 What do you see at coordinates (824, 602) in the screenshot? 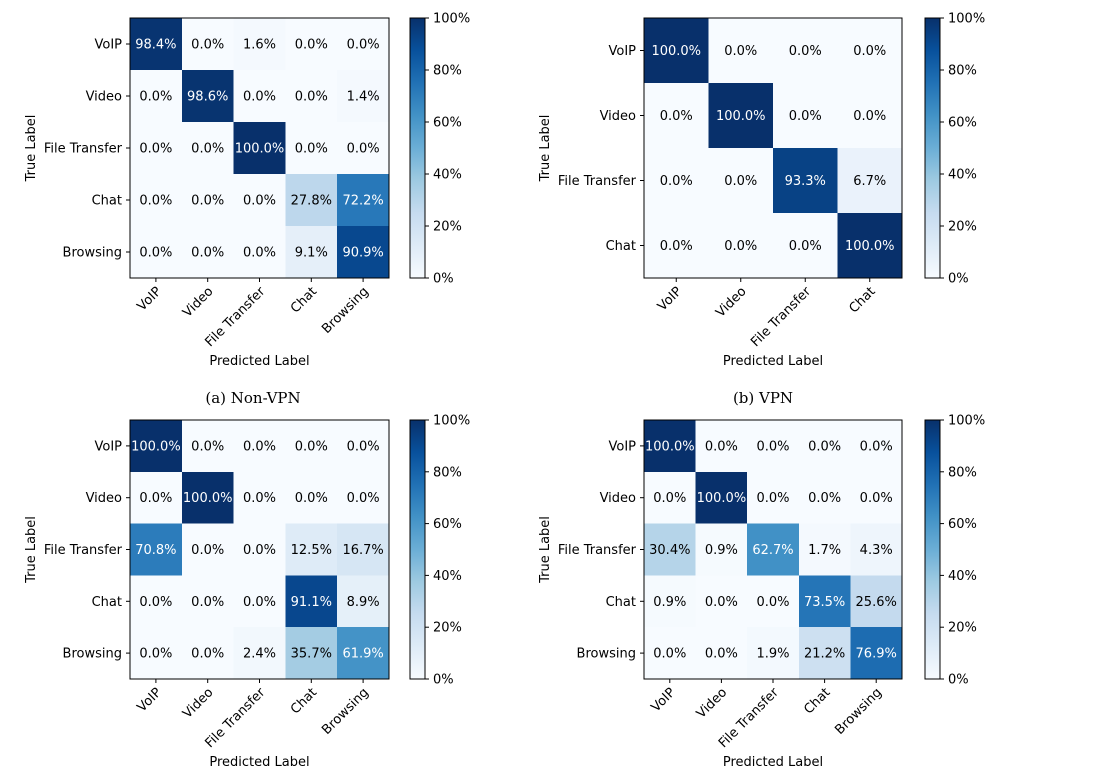
I see `cell-value-label: 73.5%` at bounding box center [824, 602].